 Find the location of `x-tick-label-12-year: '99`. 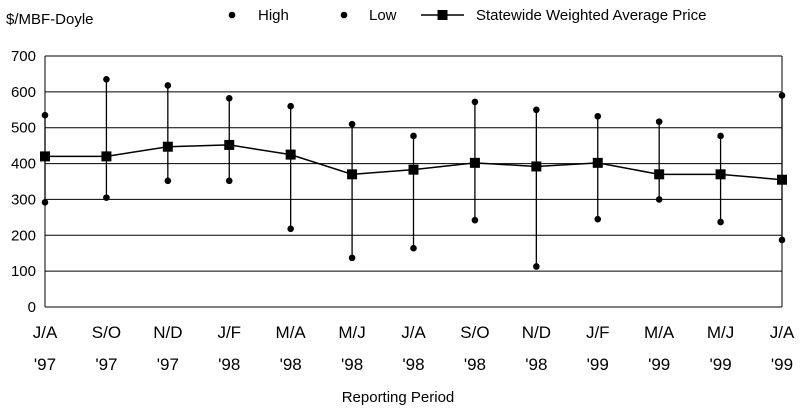

x-tick-label-12-year: '99 is located at coordinates (782, 364).